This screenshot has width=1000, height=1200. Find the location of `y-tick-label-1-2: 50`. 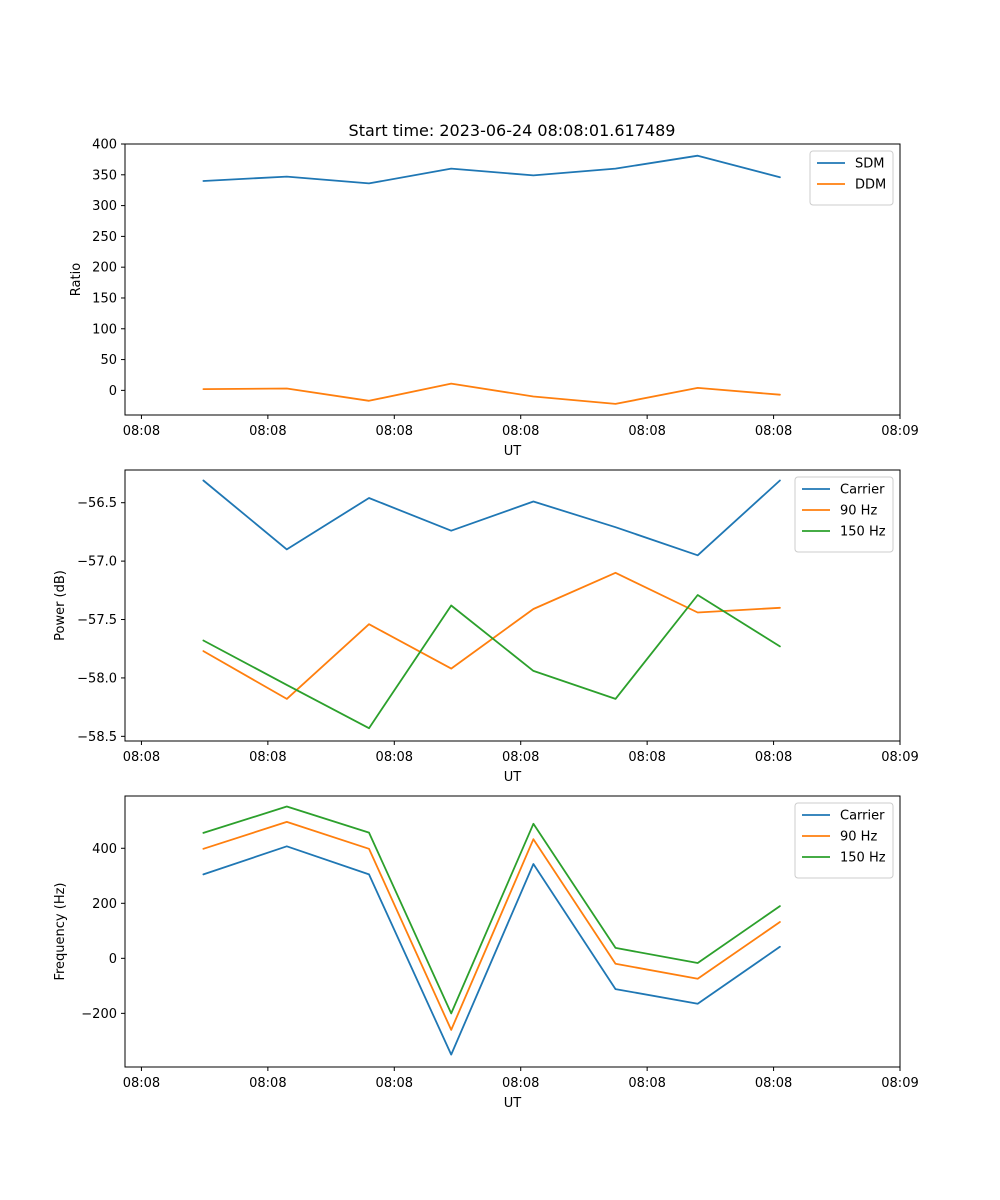

y-tick-label-1-2: 50 is located at coordinates (108, 360).